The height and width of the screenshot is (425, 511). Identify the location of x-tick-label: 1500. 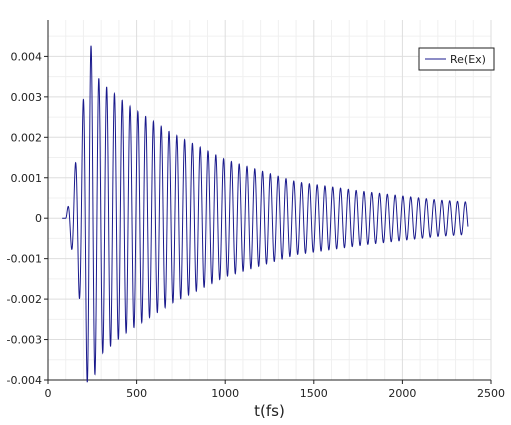
(314, 393).